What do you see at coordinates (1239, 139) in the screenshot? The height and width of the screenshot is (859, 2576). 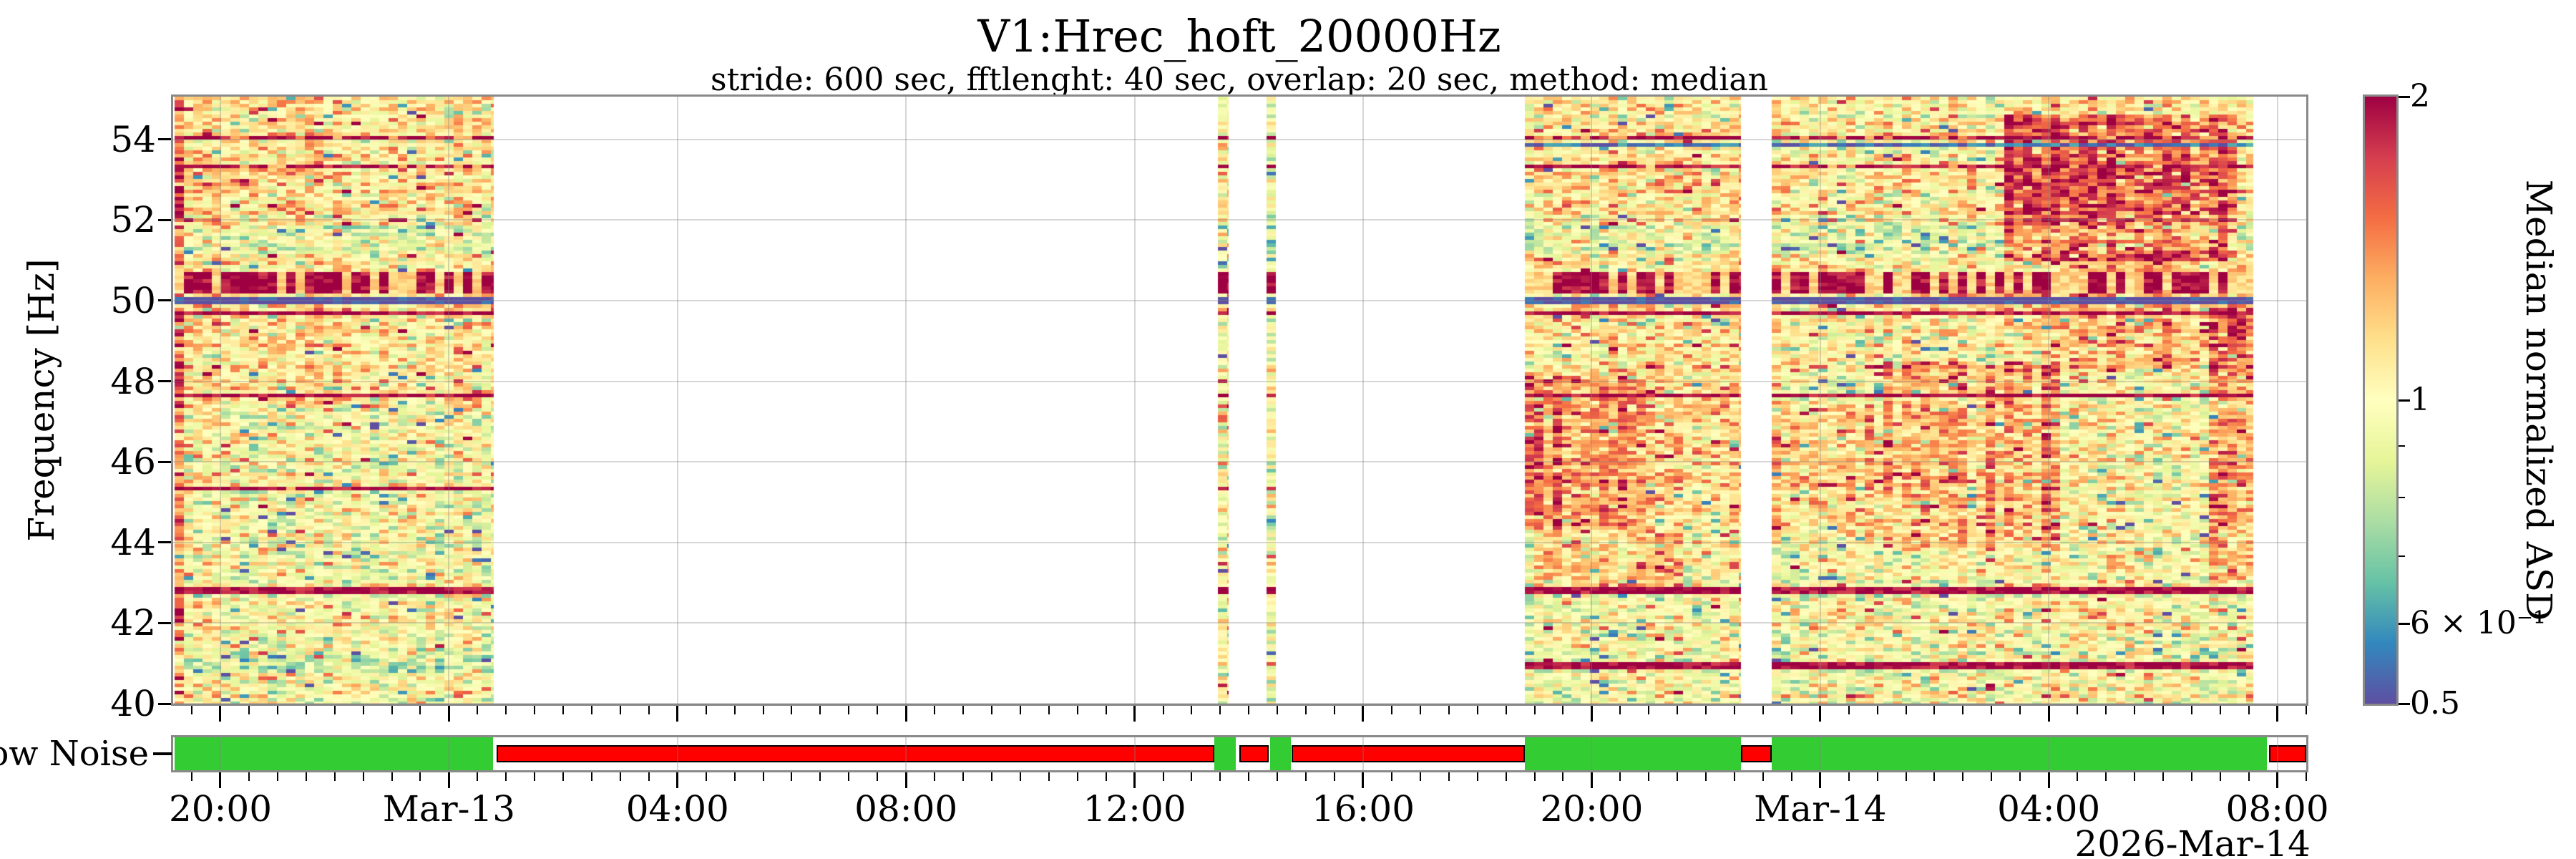 I see `gridline-horizontal` at bounding box center [1239, 139].